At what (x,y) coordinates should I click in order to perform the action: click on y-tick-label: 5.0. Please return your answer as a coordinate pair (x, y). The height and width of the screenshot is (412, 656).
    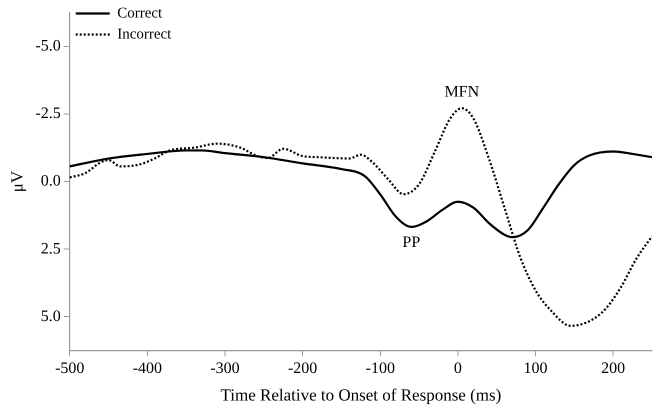
    Looking at the image, I should click on (50, 316).